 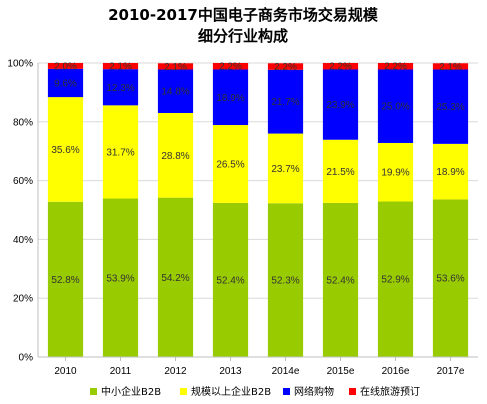 I want to click on data-label: 14.8%, so click(x=175, y=92).